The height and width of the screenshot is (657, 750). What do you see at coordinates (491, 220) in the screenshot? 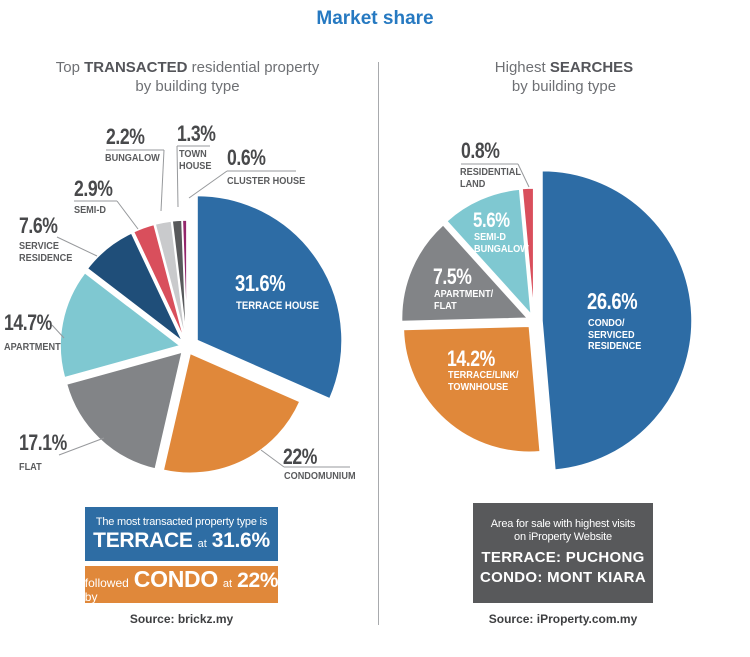
I see `pie2-pct-semi-d-bungalow: 5.6%` at bounding box center [491, 220].